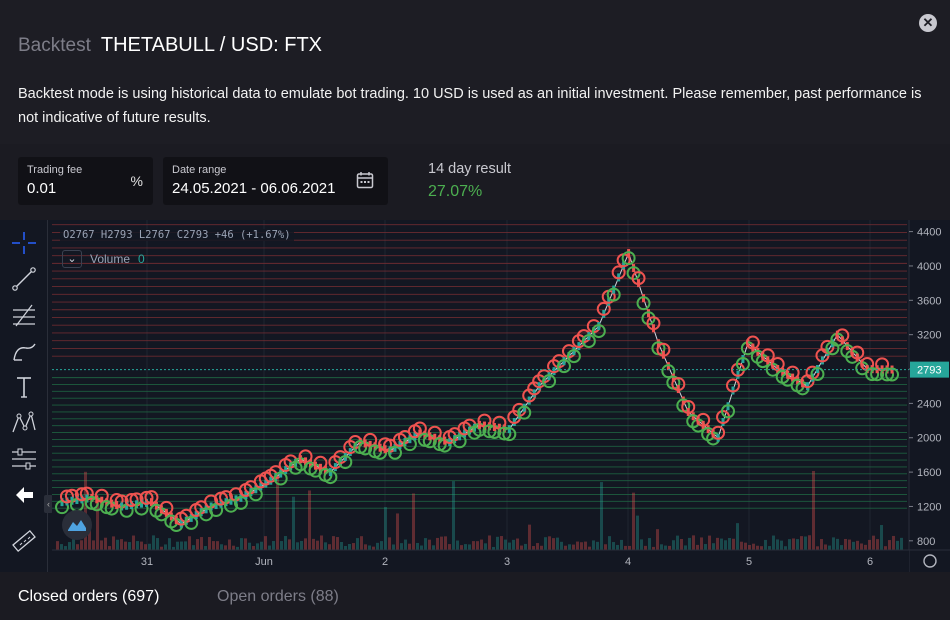  I want to click on calendar-icon, so click(365, 180).